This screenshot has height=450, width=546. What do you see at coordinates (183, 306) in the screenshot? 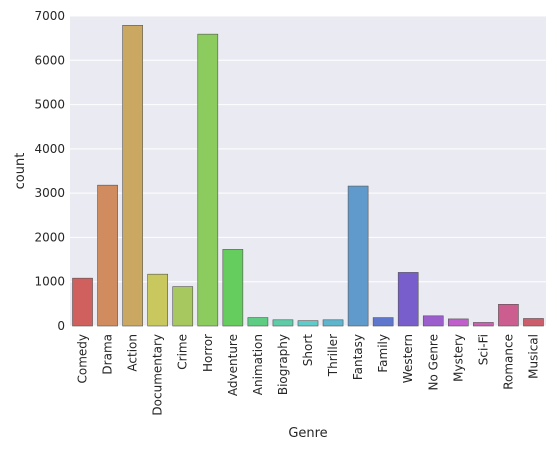
I see `bar-crime` at bounding box center [183, 306].